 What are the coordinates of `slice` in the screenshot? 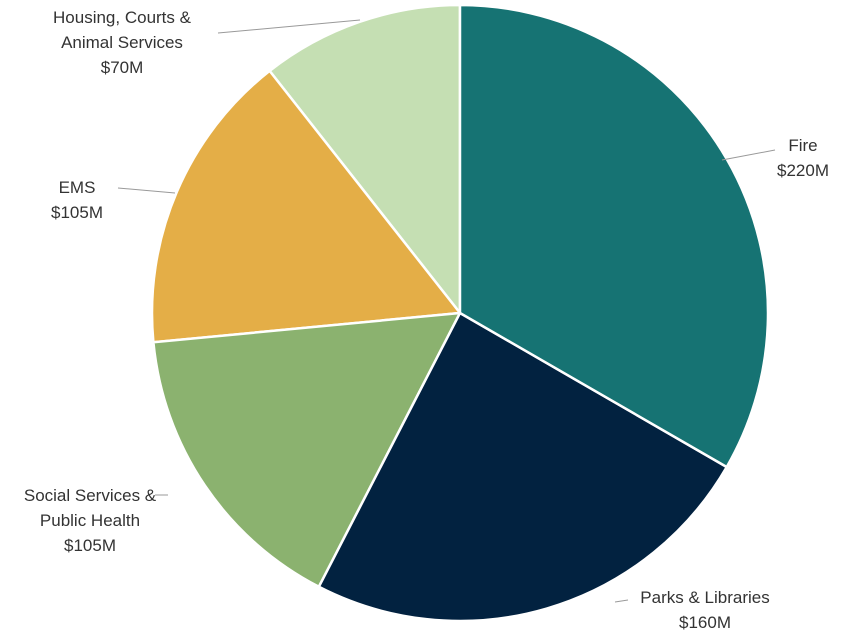 It's located at (364, 160).